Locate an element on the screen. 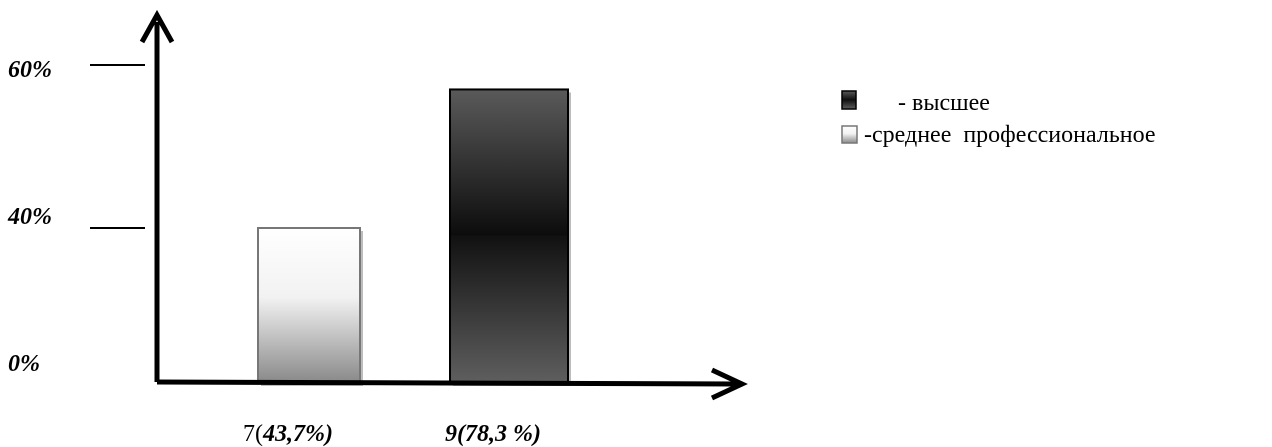 This screenshot has width=1272, height=447. category-labels: 7(43,7%) 9(78,3 %) is located at coordinates (392, 434).